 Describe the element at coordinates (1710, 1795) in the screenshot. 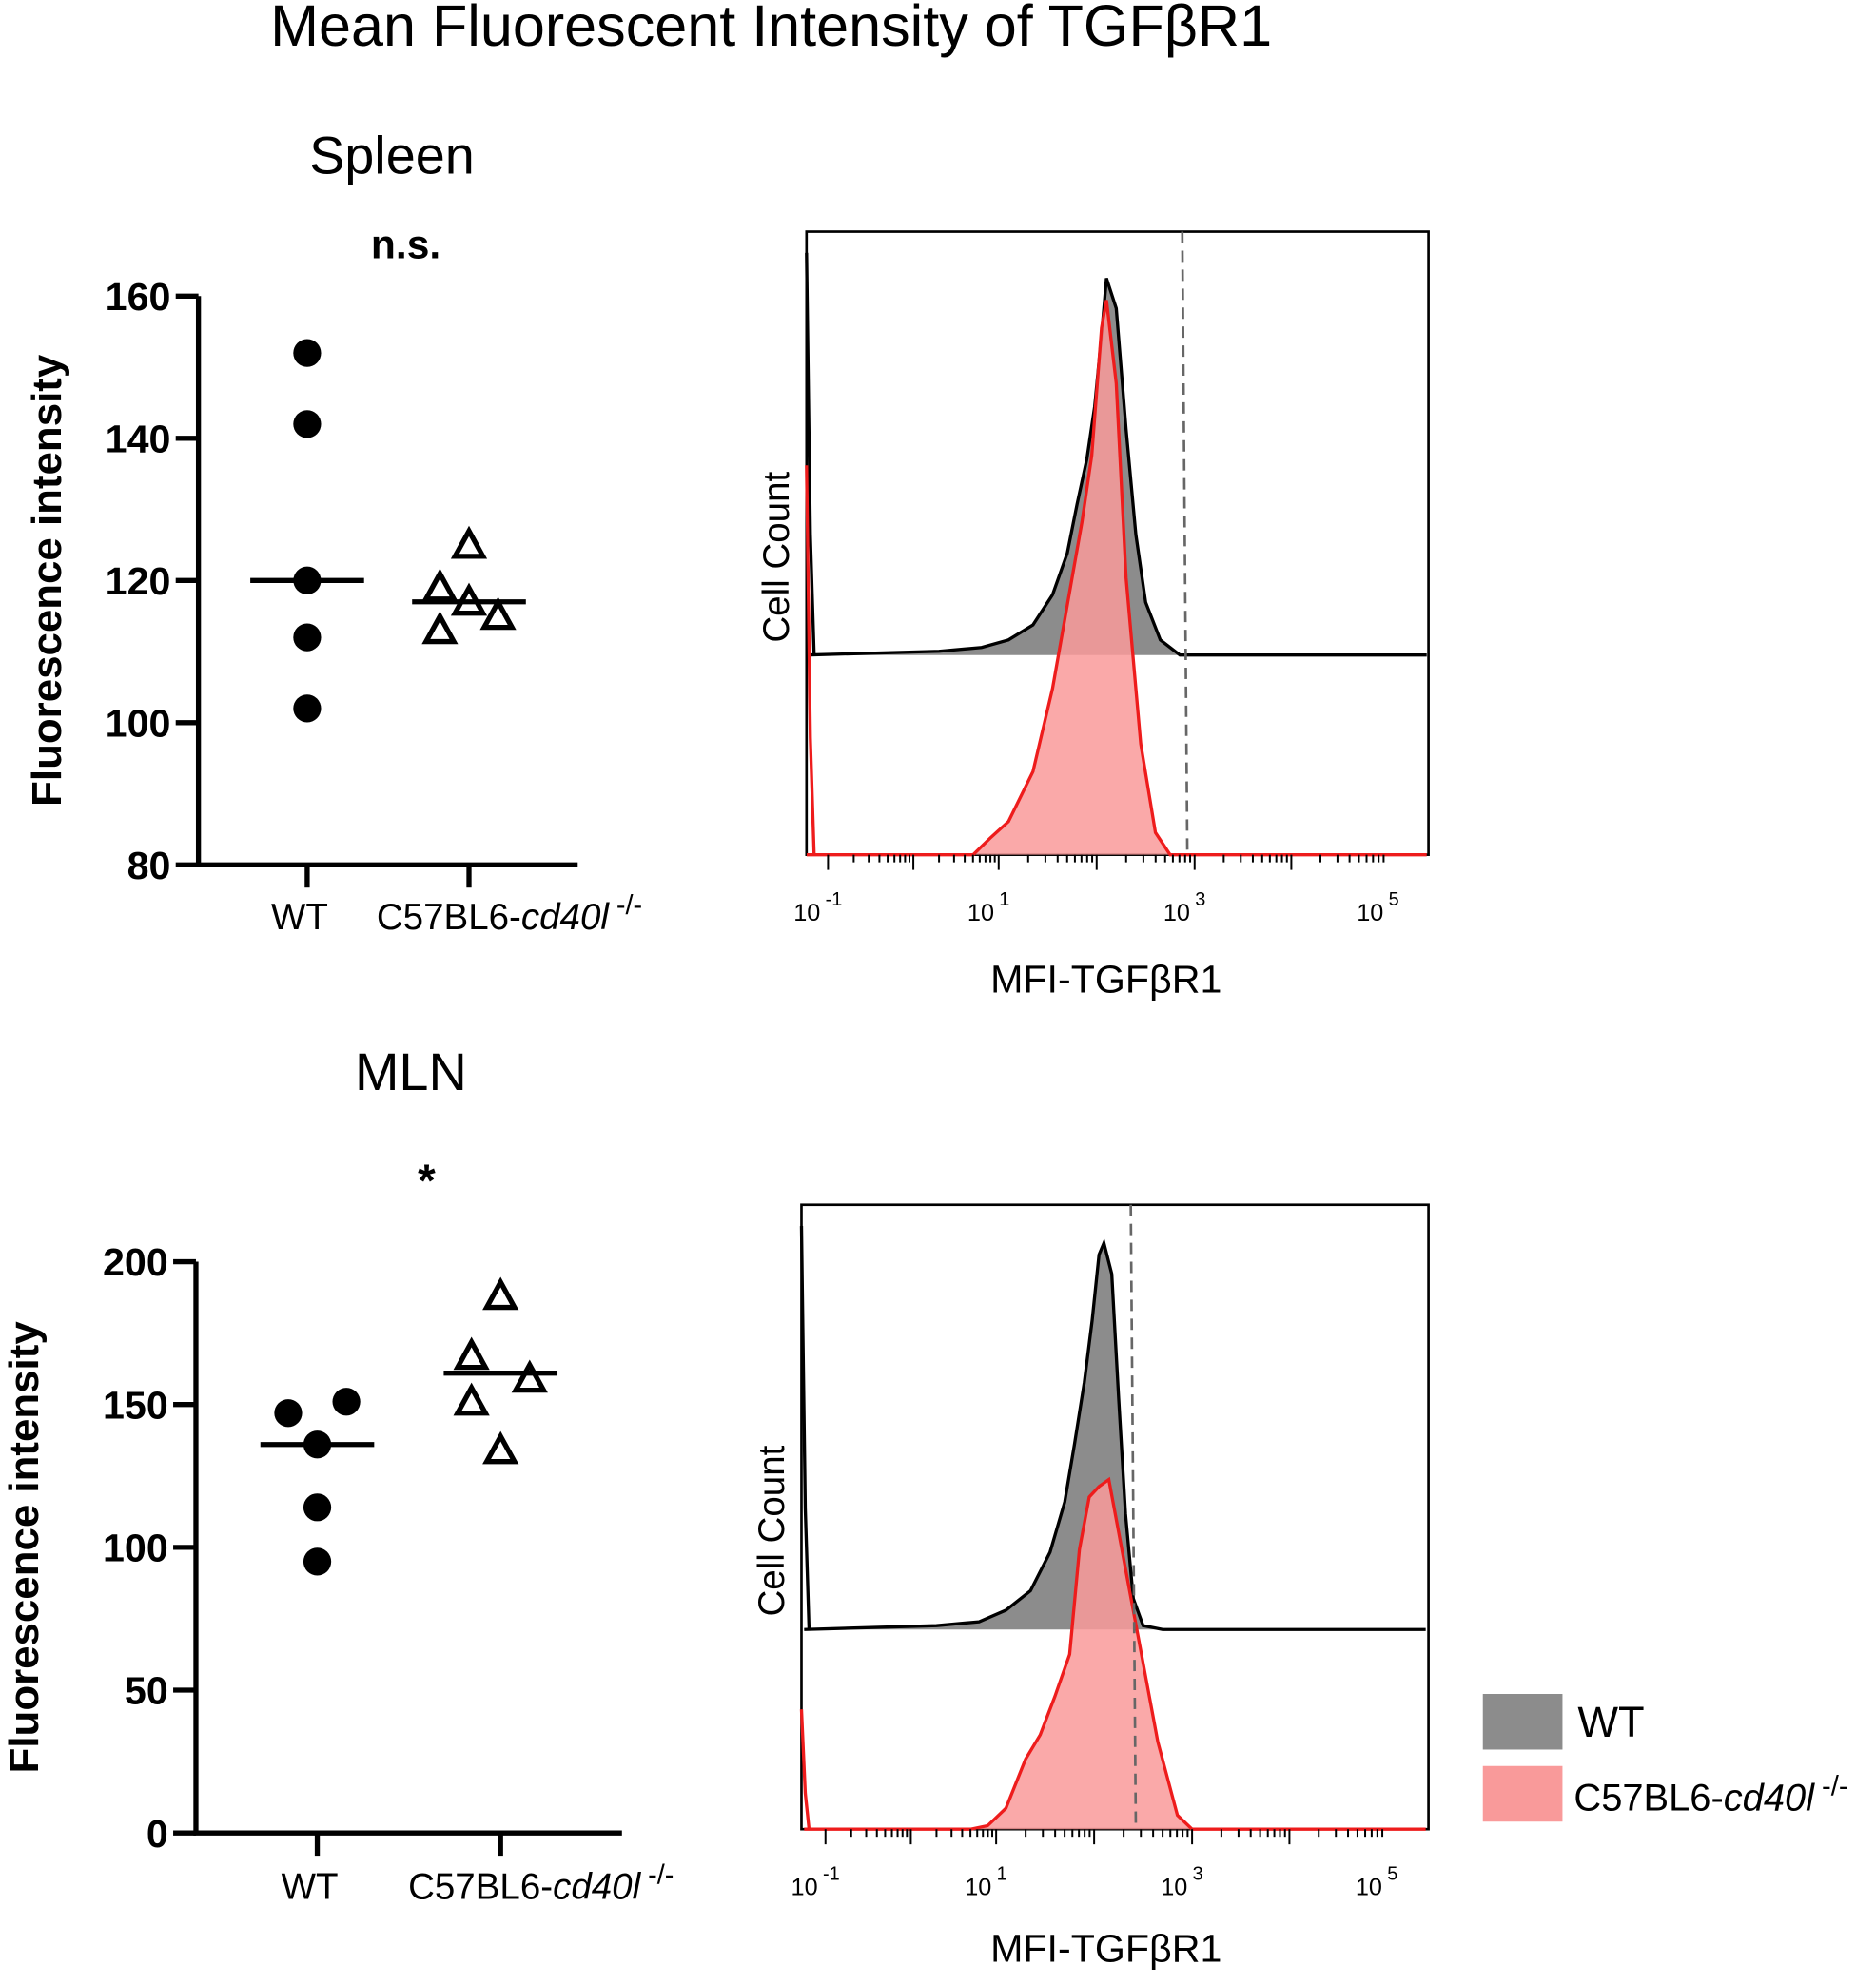

I see `legend-label-ko: C57BL6-cd40l -/-` at that location.